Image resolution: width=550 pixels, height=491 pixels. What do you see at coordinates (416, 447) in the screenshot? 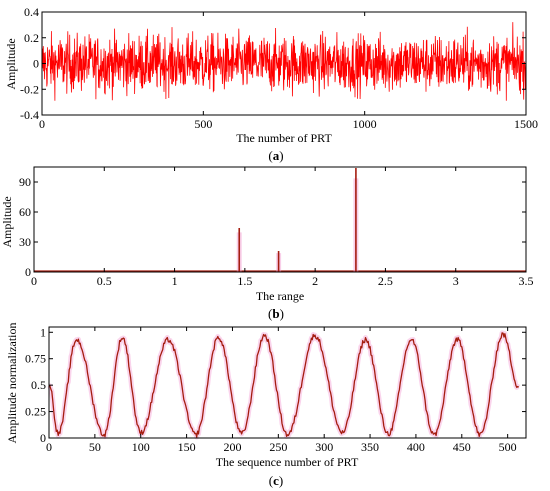
I see `chart-c-xtick-label: 400` at bounding box center [416, 447].